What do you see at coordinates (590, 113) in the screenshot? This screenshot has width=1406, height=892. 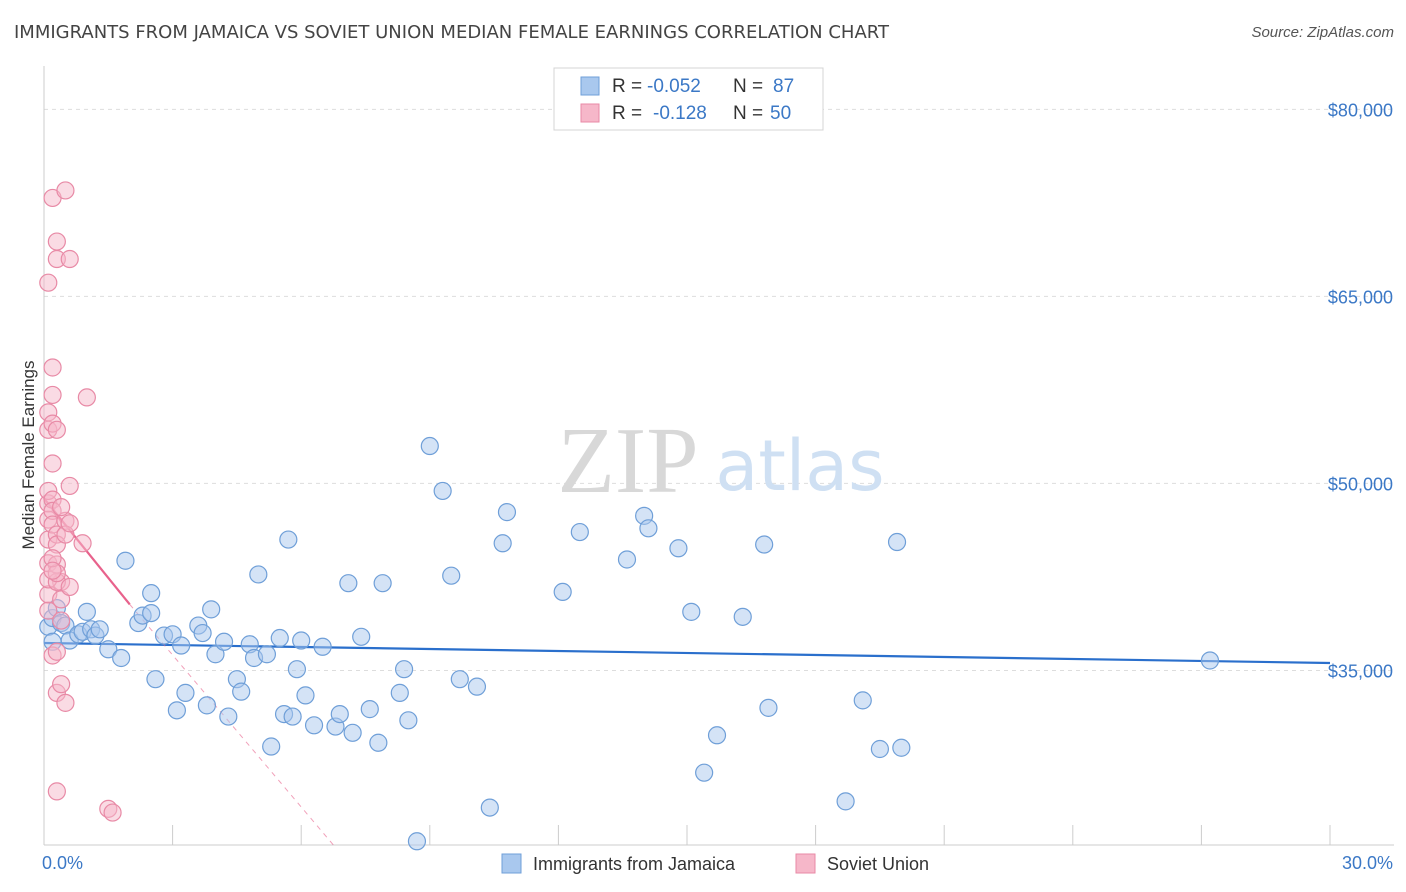 I see `legend-swatch-pink` at bounding box center [590, 113].